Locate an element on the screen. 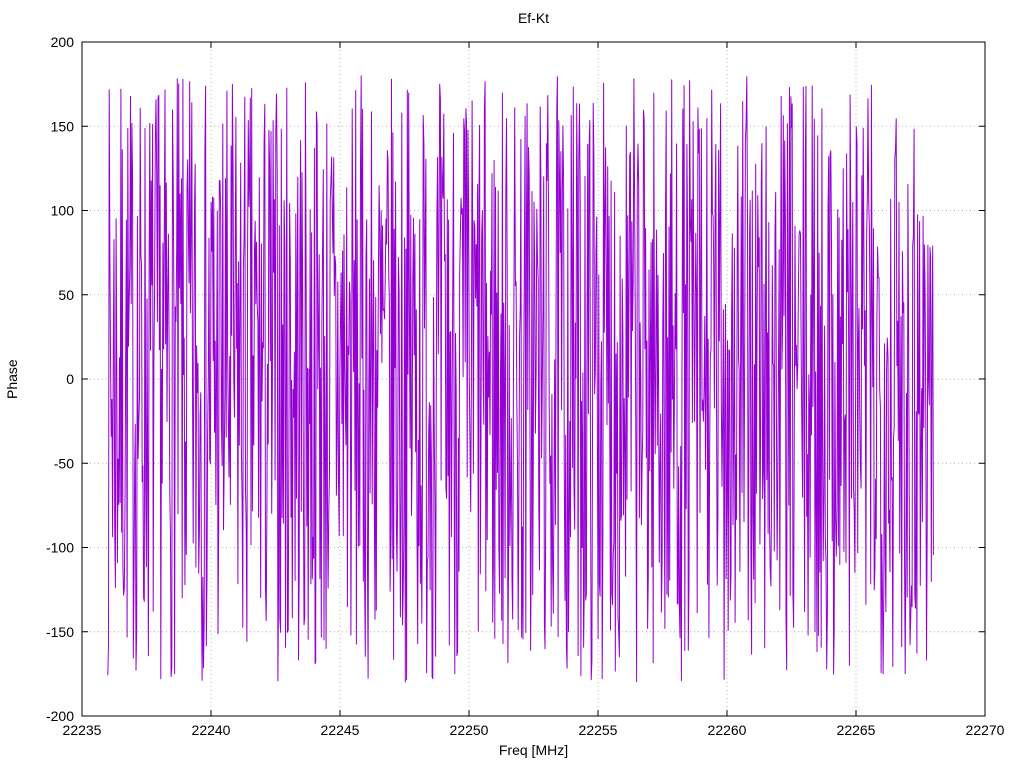  y-tick-label: -50 is located at coordinates (64, 463).